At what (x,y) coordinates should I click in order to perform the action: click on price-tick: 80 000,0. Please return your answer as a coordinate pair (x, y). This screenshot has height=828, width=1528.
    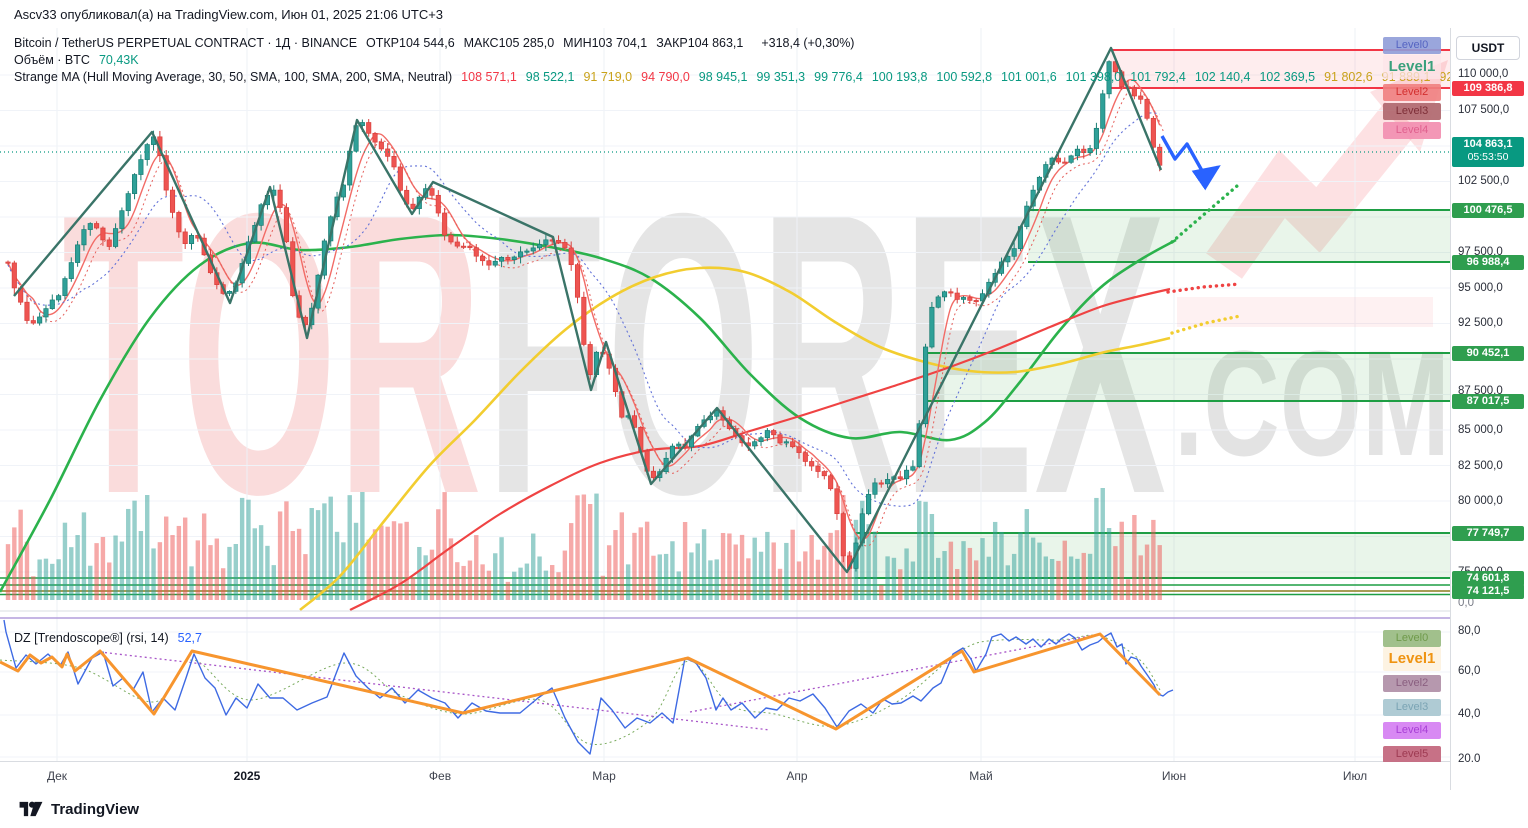
    Looking at the image, I should click on (1480, 501).